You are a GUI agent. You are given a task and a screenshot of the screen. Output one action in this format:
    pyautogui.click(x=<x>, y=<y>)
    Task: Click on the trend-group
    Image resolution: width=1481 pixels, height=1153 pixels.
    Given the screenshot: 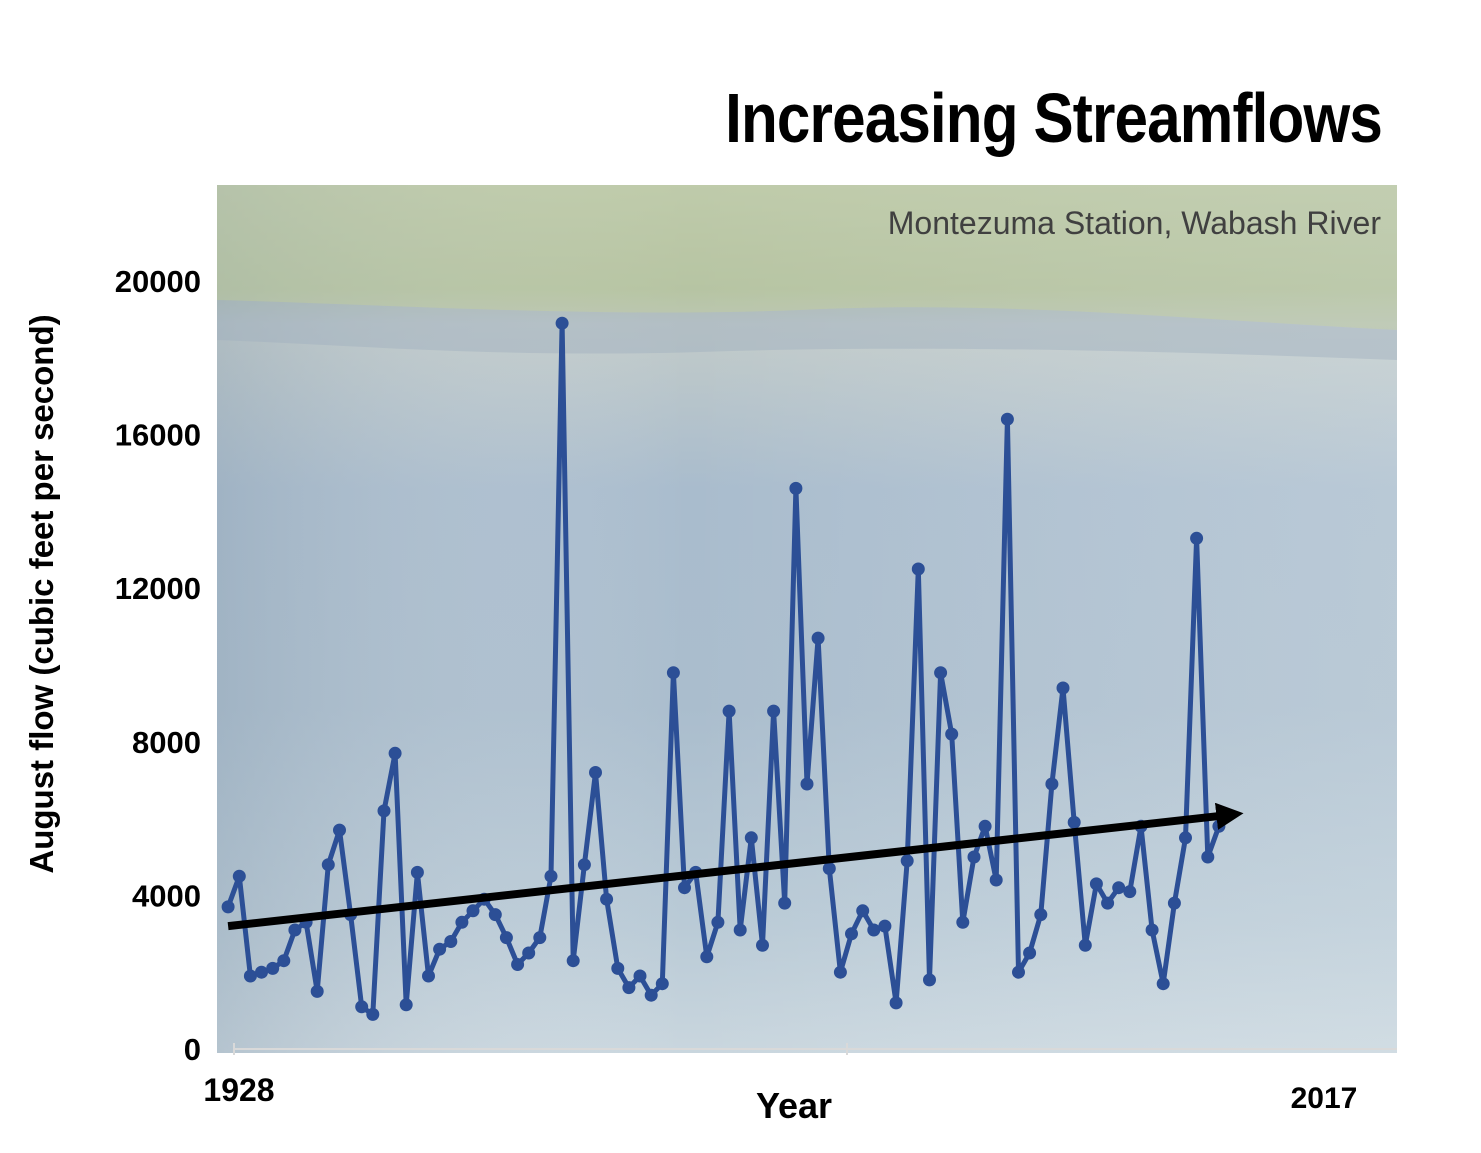 What is the action you would take?
    pyautogui.click(x=735, y=866)
    